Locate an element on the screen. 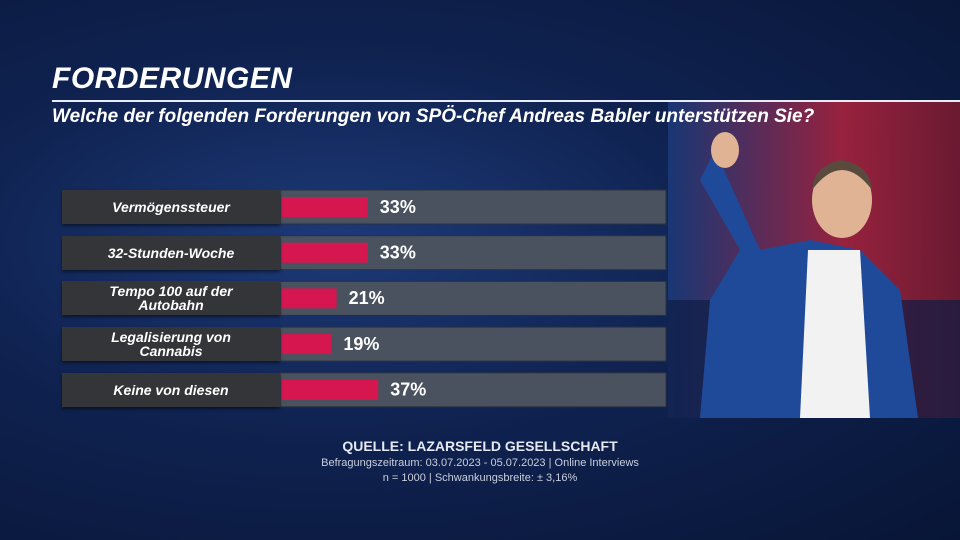 The height and width of the screenshot is (540, 960). category-label: Keine von diesen is located at coordinates (171, 389).